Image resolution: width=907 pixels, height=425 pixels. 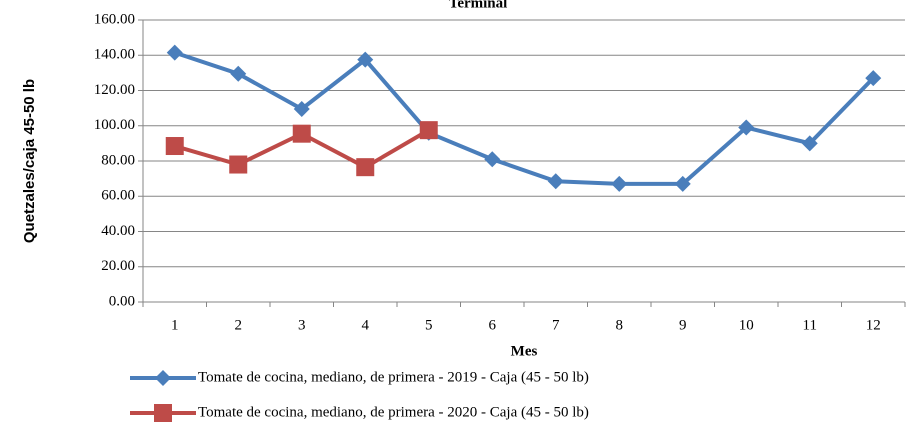 What do you see at coordinates (114, 90) in the screenshot?
I see `y-tick-label: 120.00` at bounding box center [114, 90].